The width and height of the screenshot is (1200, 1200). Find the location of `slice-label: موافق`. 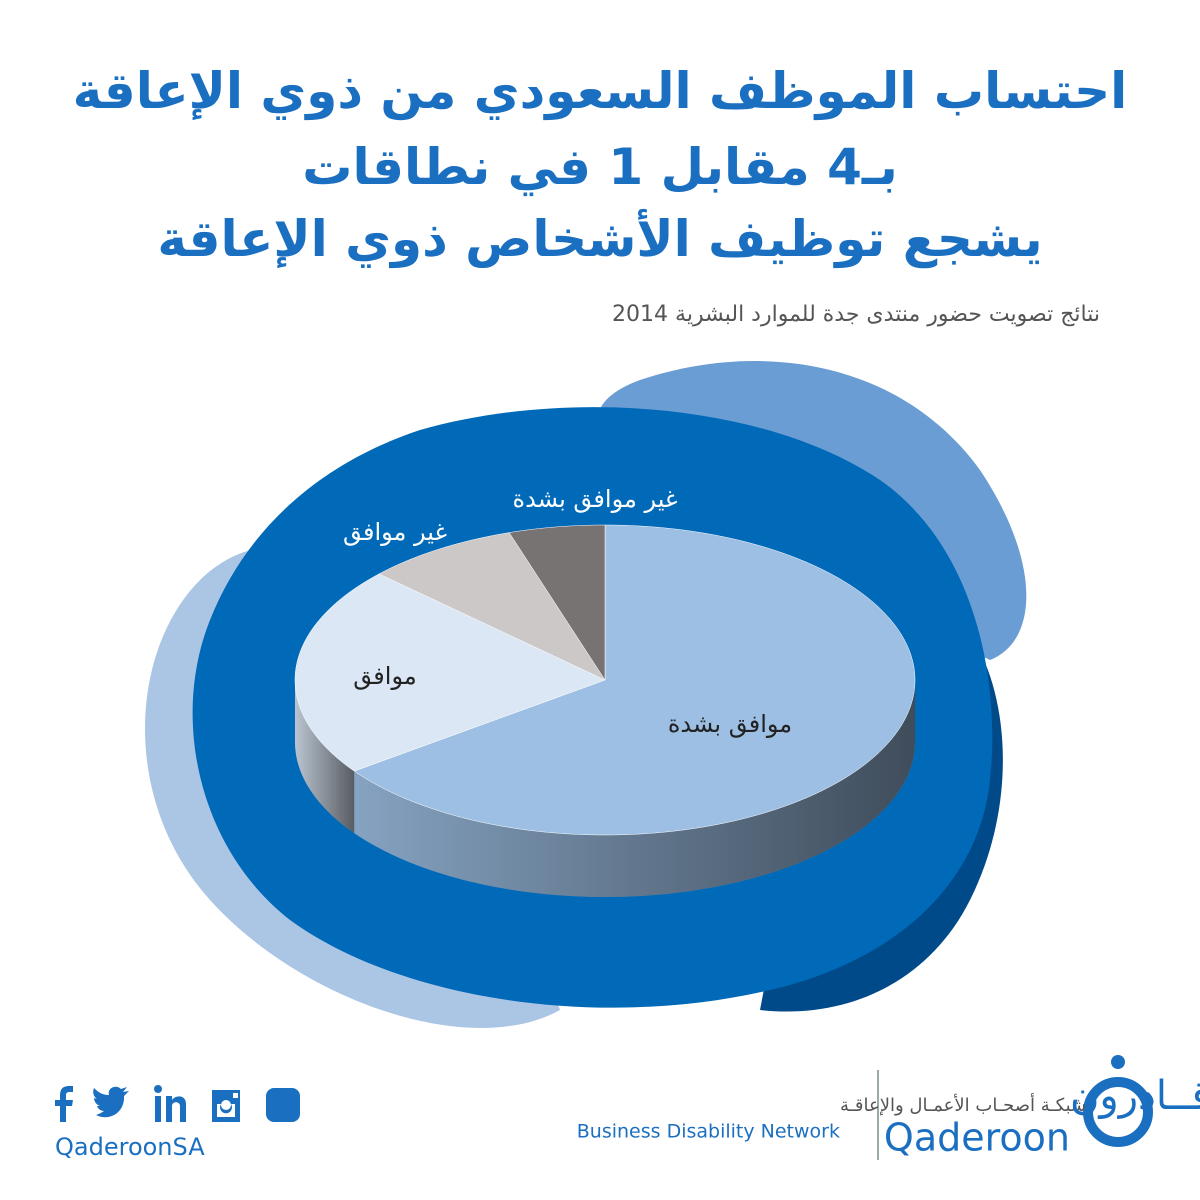

slice-label: موافق is located at coordinates (384, 676).